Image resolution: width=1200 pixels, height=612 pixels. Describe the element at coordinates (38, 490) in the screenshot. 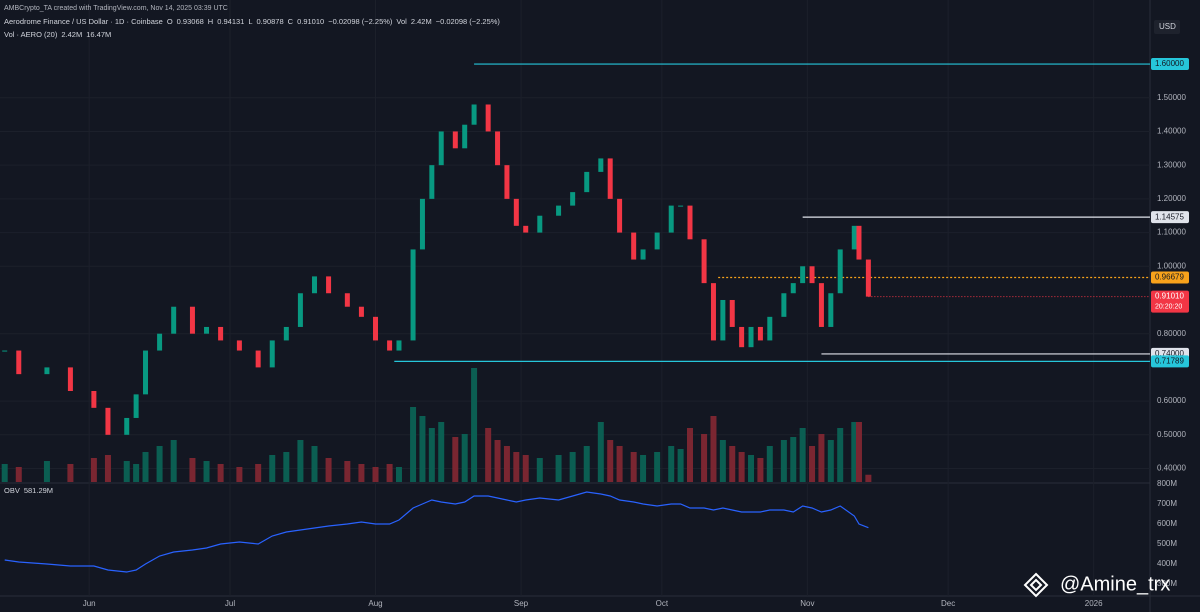

I see `header-text: 581.29M` at that location.